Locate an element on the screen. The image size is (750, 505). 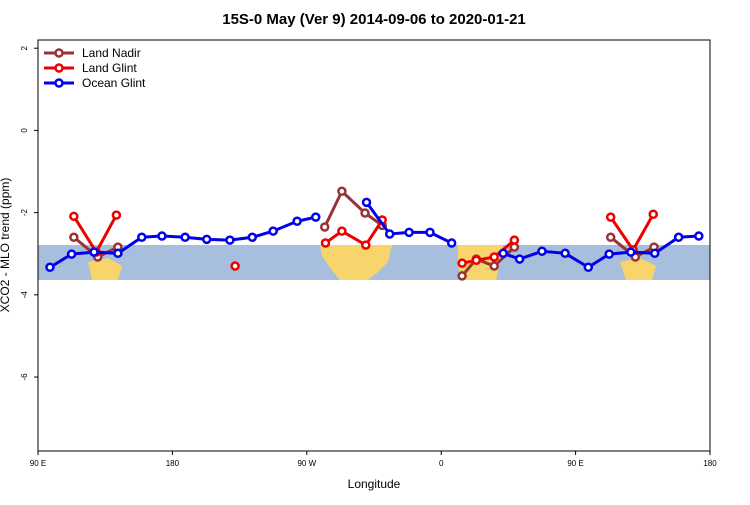
y-tick-label: 0 is located at coordinates (24, 130).